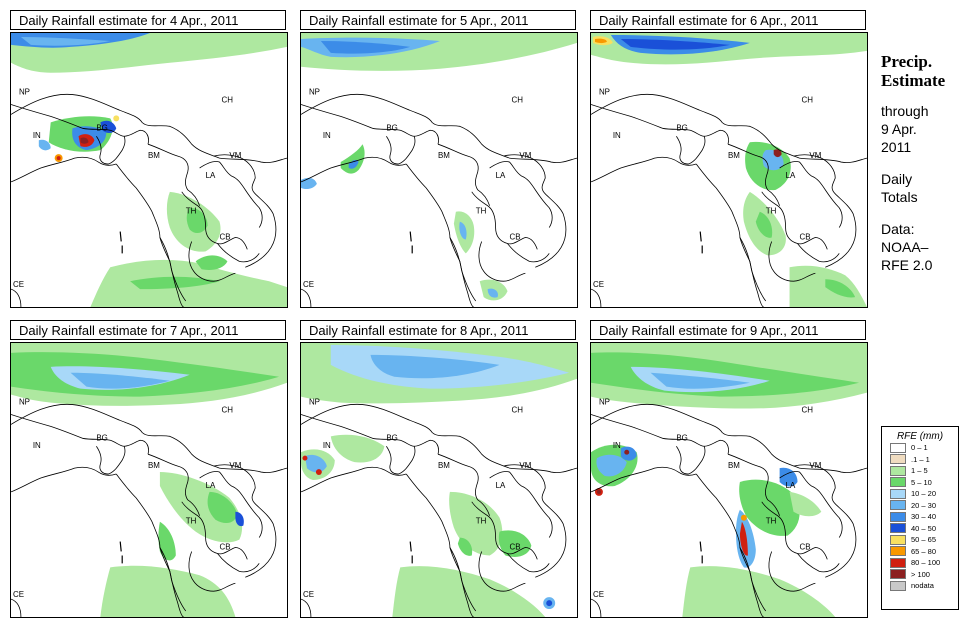  I want to click on legend-label: 1 – 5, so click(919, 471).